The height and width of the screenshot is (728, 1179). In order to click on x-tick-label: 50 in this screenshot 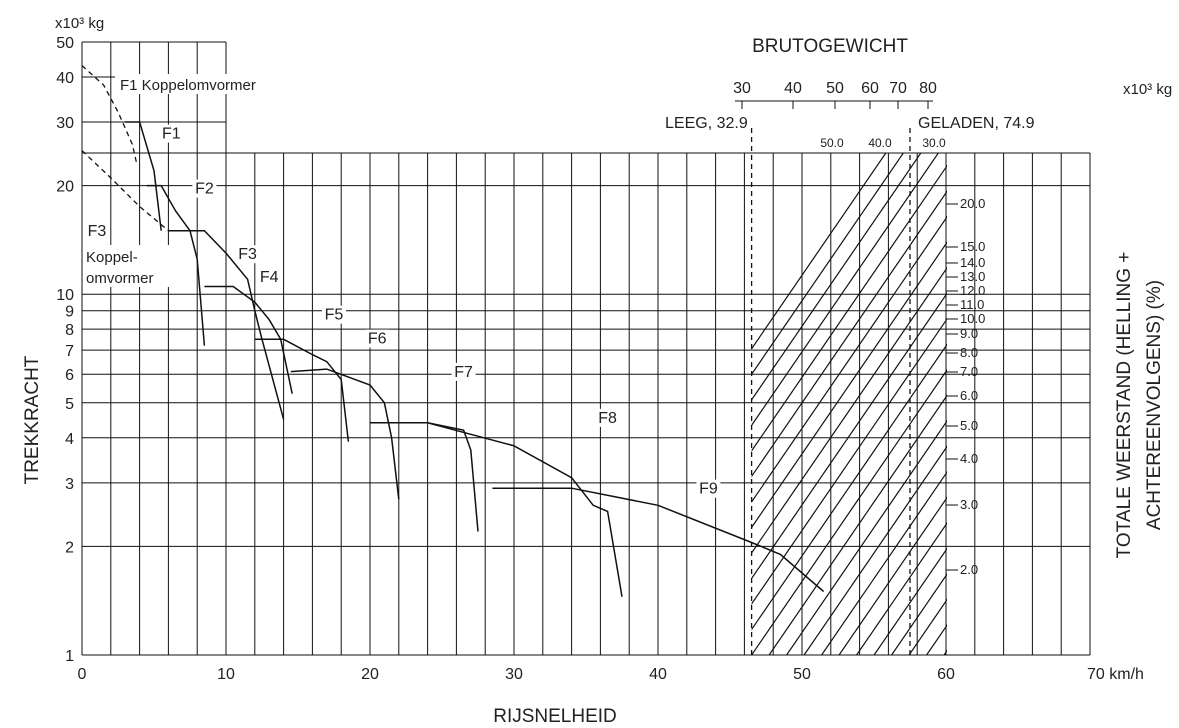, I will do `click(802, 674)`.